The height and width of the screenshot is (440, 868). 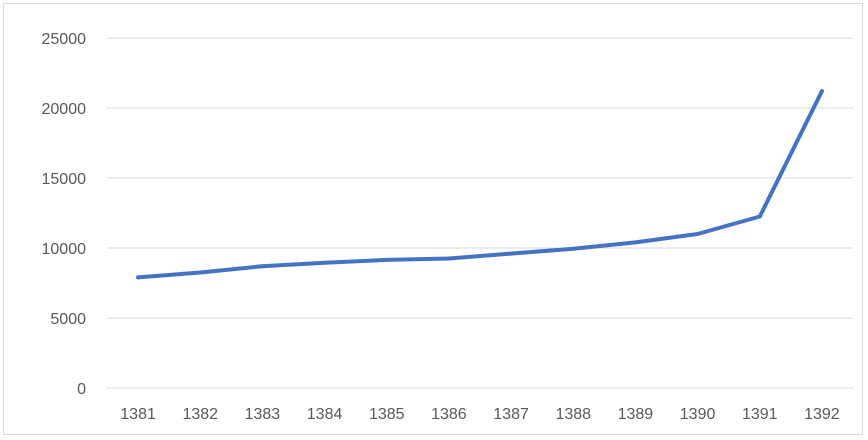 I want to click on y-tick-label: 0, so click(x=81, y=389).